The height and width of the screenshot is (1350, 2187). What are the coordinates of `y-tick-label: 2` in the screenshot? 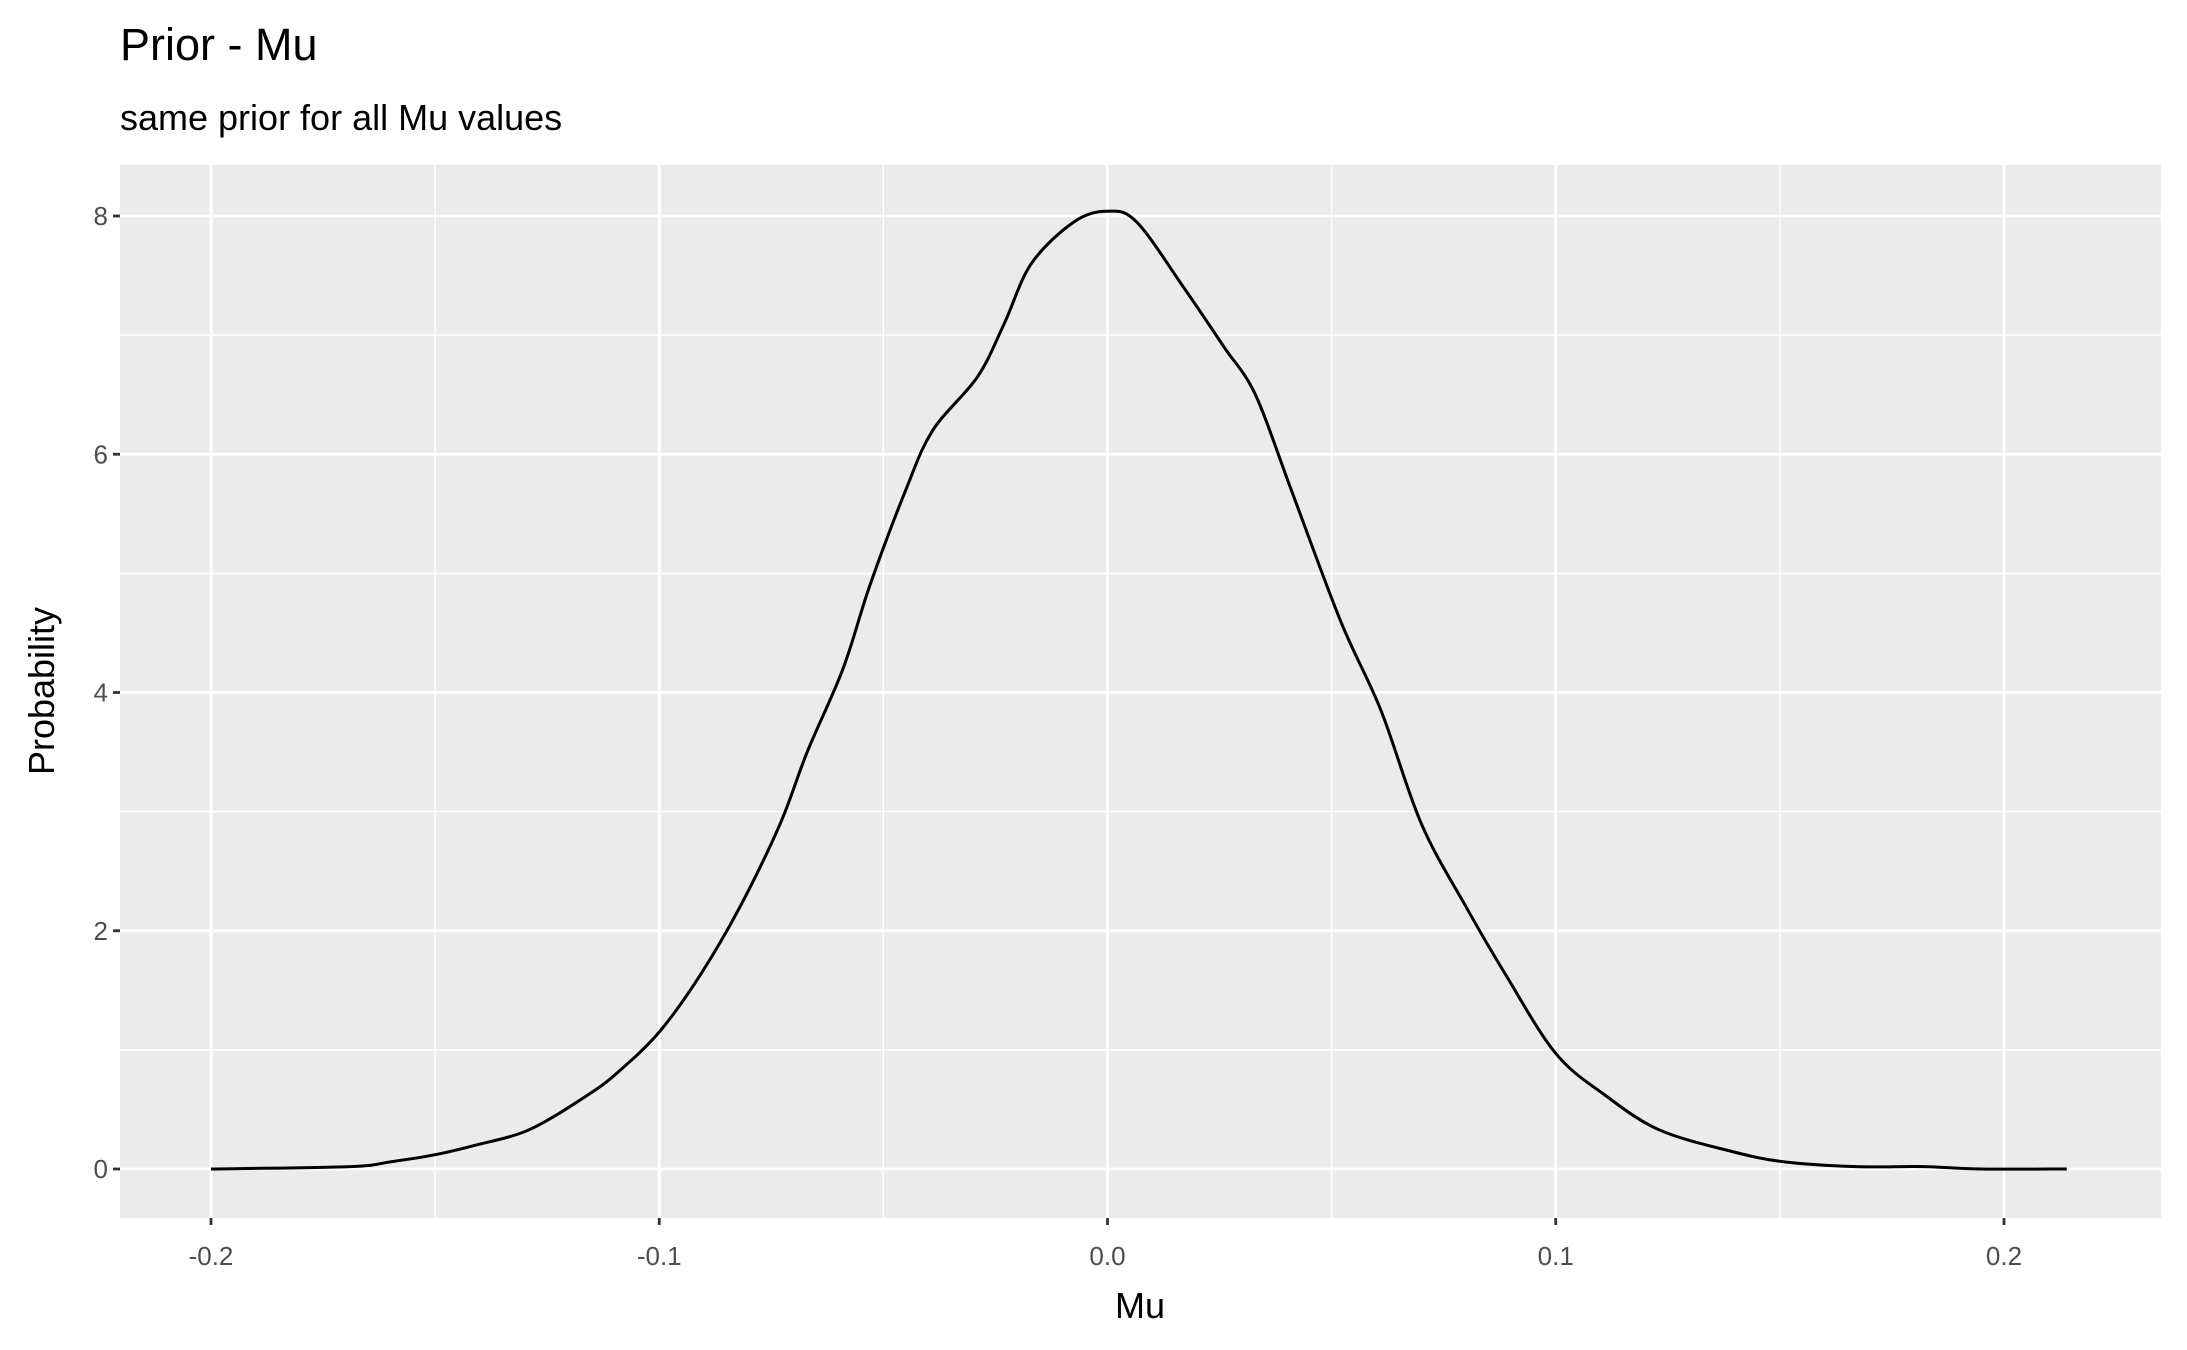 It's located at (101, 931).